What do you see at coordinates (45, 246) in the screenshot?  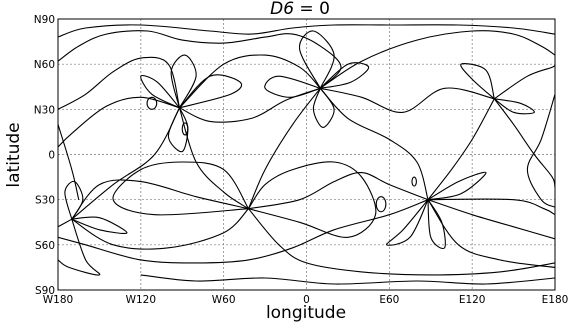 I see `y-tick-label: S60` at bounding box center [45, 246].